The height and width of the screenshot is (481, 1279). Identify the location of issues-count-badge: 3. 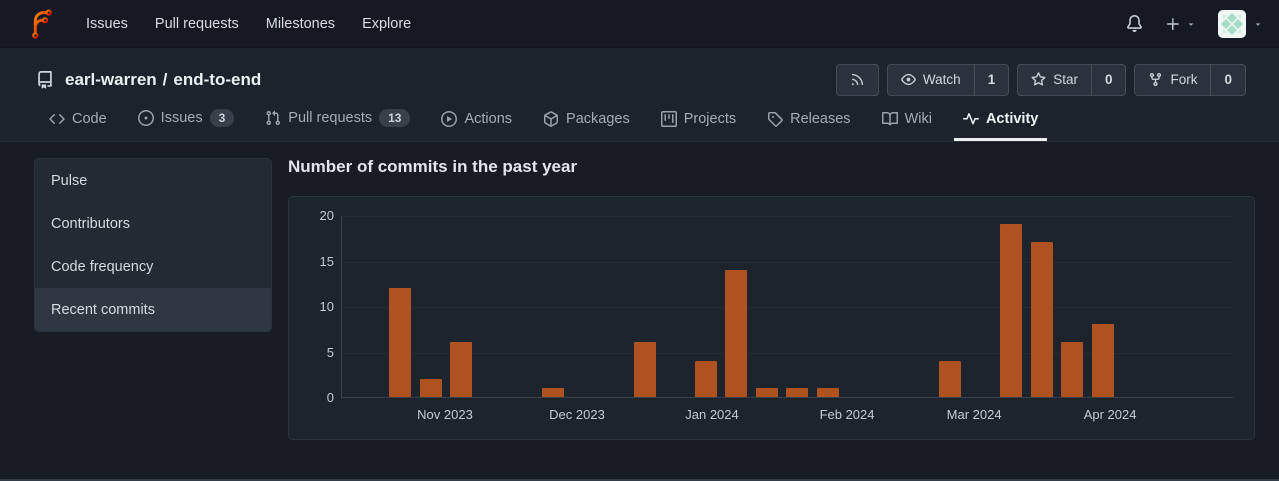
(222, 117).